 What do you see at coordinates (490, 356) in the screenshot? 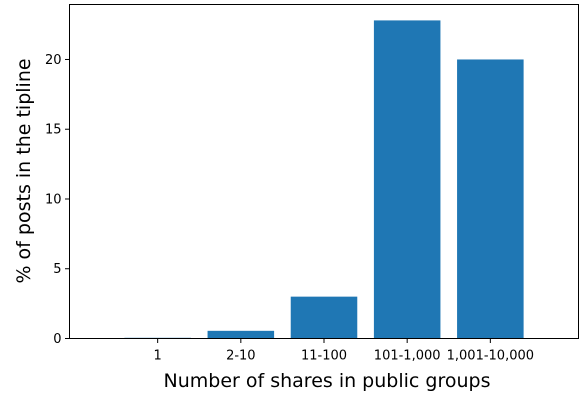
I see `x-tick-label-4: 1,001-10,000` at bounding box center [490, 356].